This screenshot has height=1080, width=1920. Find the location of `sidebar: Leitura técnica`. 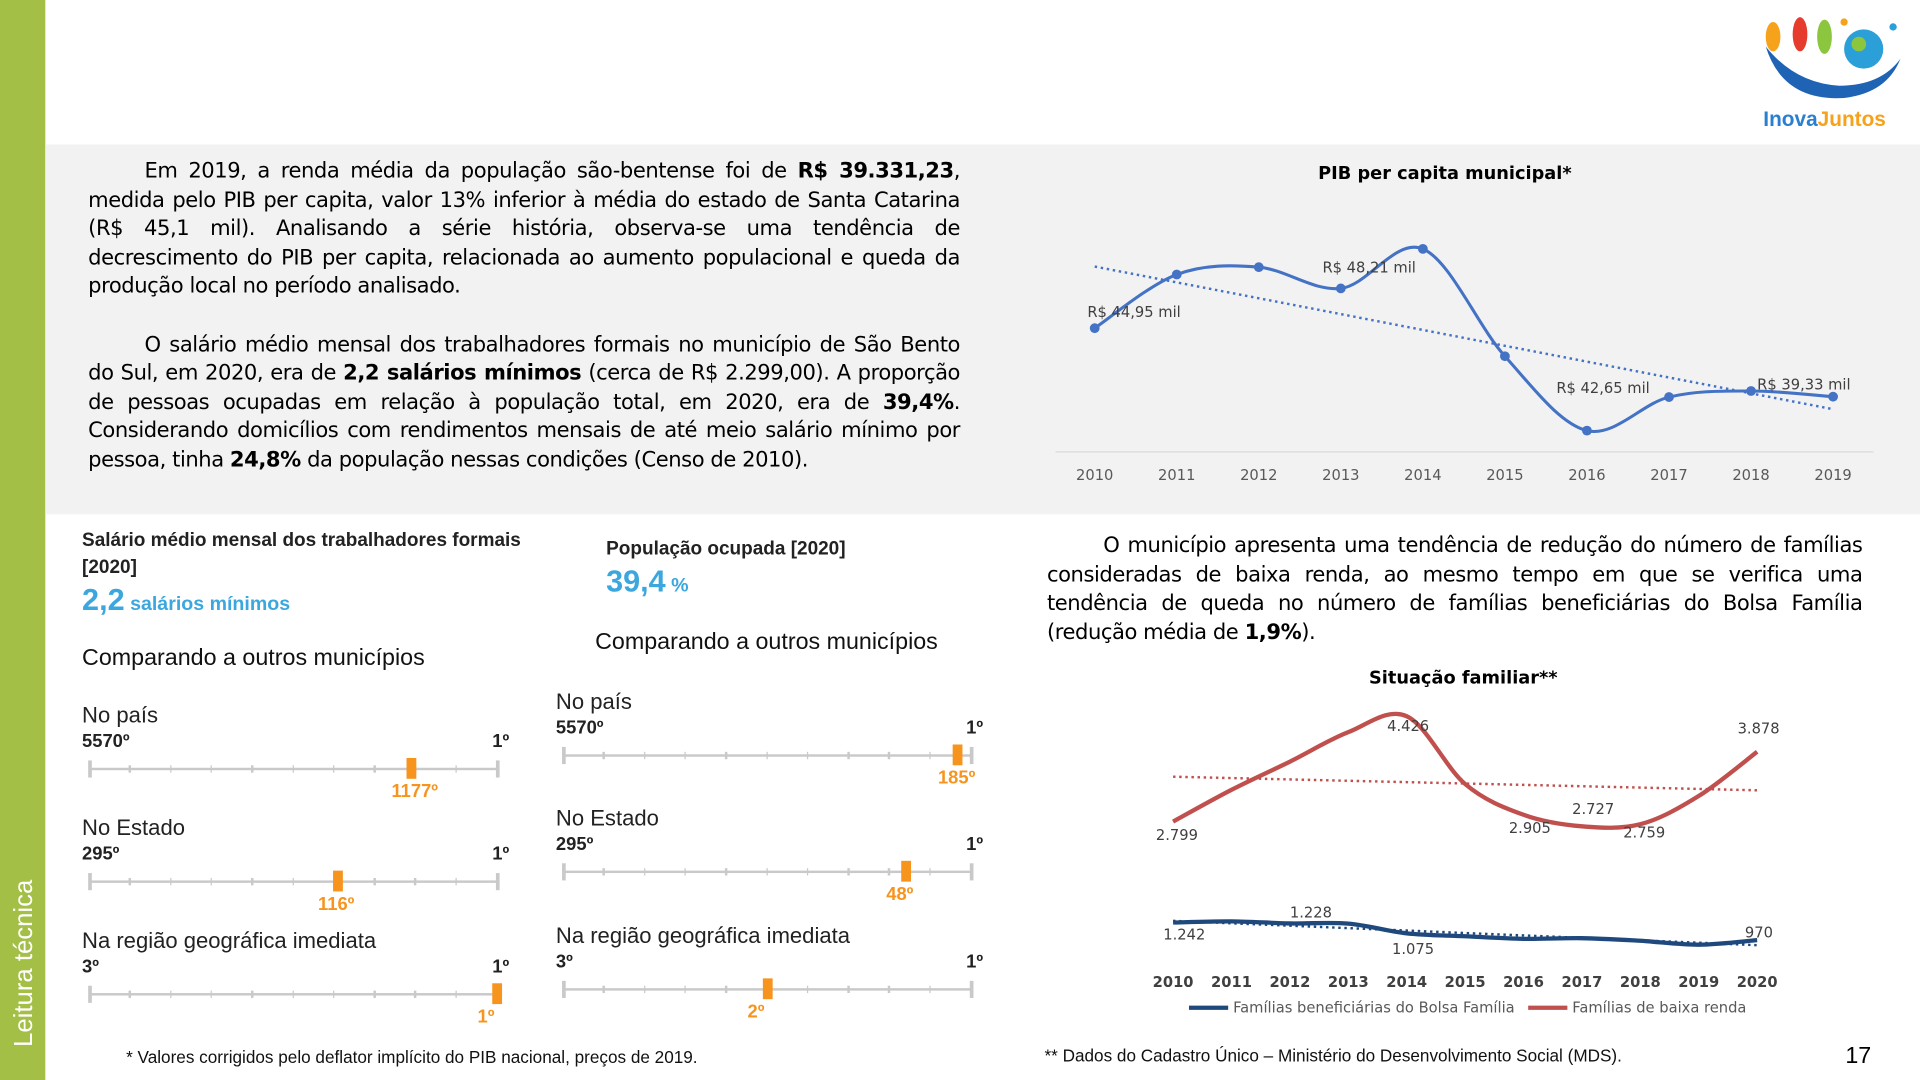

sidebar: Leitura técnica is located at coordinates (23, 540).